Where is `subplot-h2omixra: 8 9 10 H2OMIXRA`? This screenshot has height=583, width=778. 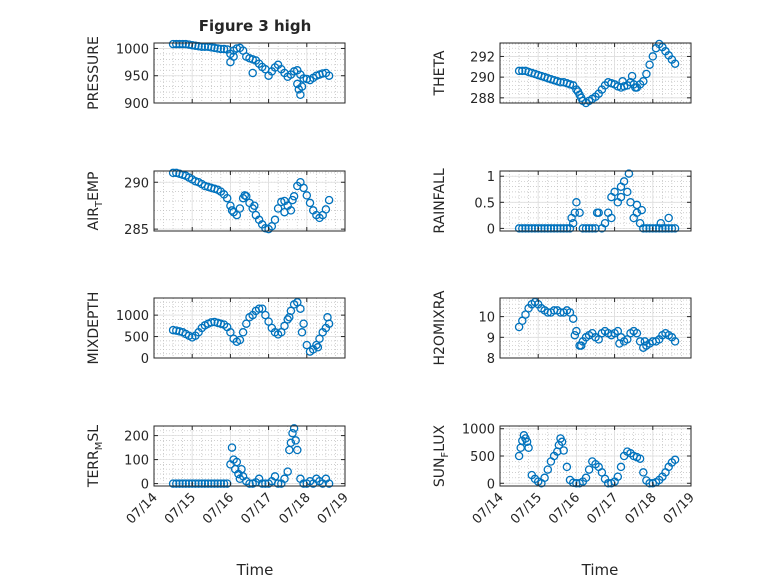
subplot-h2omixra: 8 9 10 H2OMIXRA is located at coordinates (562, 328).